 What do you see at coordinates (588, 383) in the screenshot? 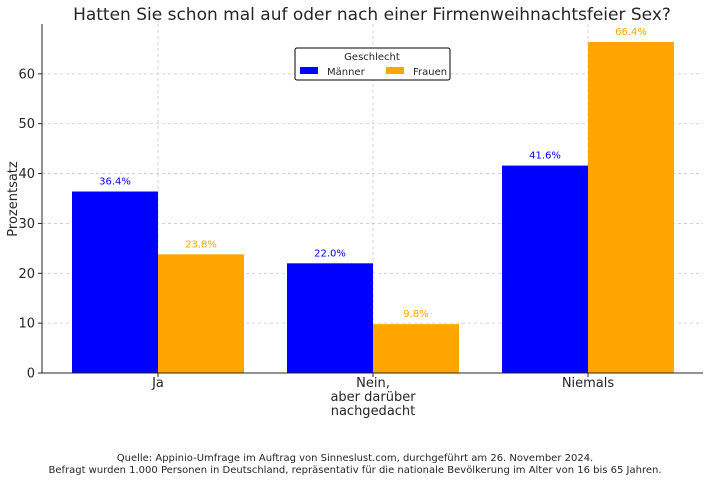
I see `x-tick-label: Niemals` at bounding box center [588, 383].